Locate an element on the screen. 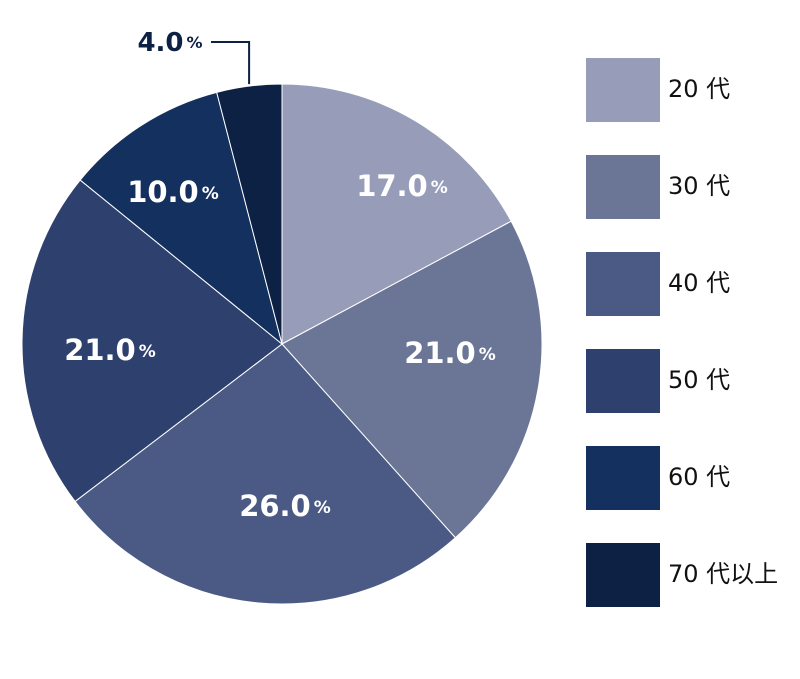  legend-label-2: 30 代 is located at coordinates (699, 186).